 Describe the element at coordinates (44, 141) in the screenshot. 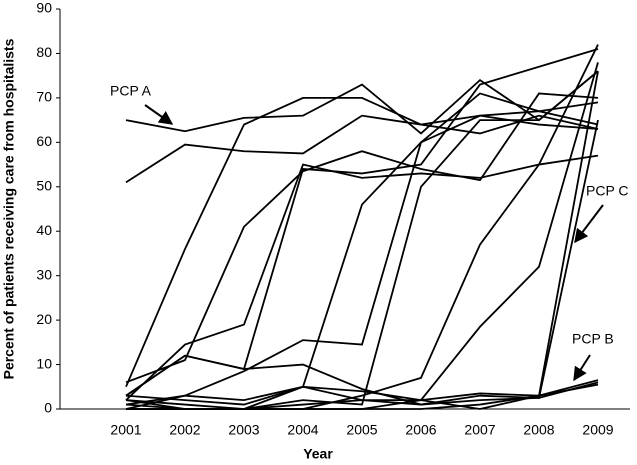

I see `y-tick-label: 60` at that location.